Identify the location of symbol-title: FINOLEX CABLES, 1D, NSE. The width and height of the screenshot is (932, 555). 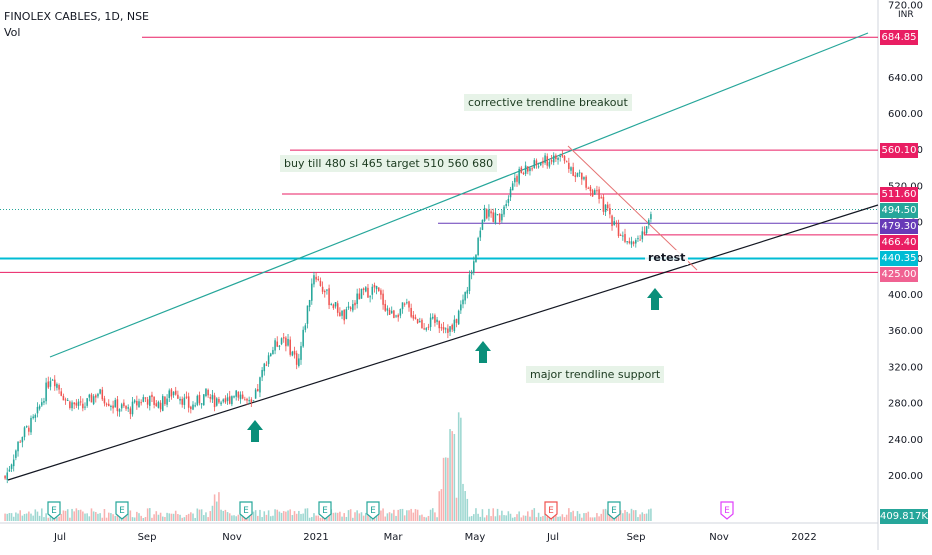
(76, 16).